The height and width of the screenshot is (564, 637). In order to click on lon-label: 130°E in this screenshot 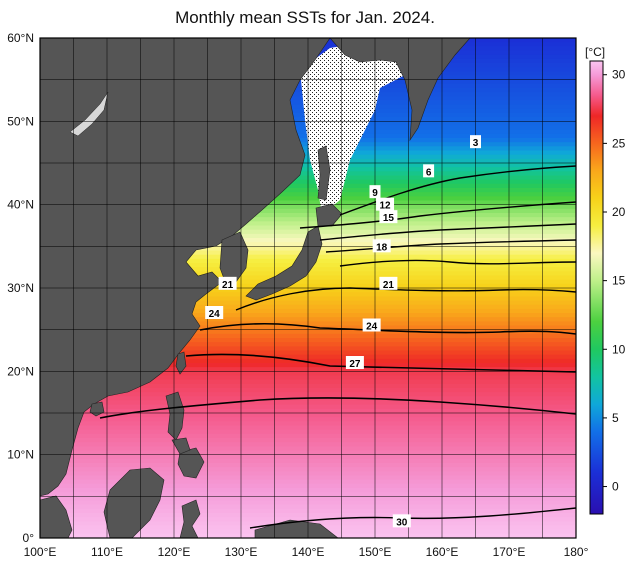, I will do `click(241, 552)`.